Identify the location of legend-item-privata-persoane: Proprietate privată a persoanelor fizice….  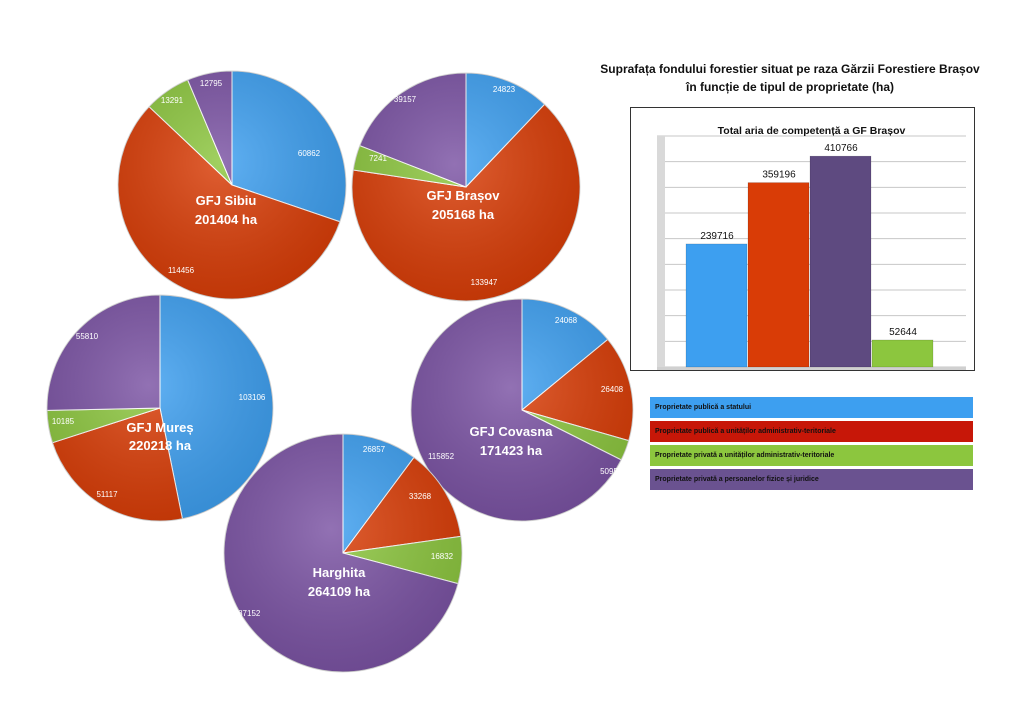
(811, 479).